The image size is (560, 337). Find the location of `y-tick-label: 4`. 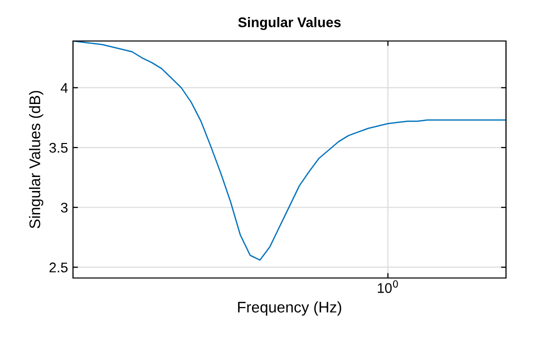

y-tick-label: 4 is located at coordinates (64, 88).